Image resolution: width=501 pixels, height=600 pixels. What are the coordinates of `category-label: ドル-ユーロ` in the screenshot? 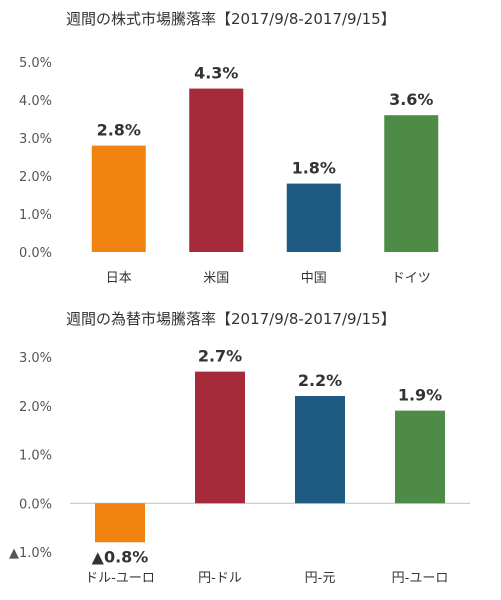 It's located at (120, 578).